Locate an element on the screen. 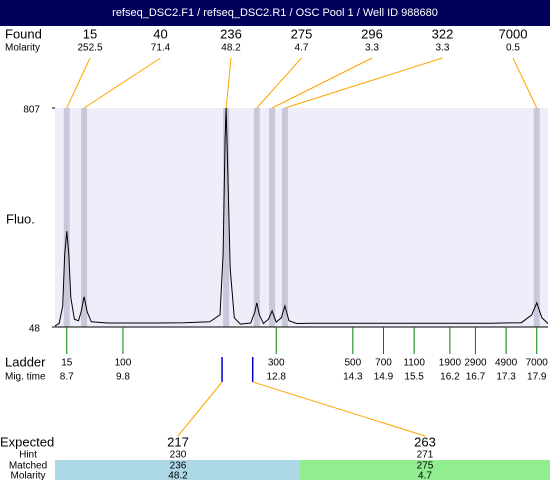  ladder-time: 14.9 is located at coordinates (384, 377).